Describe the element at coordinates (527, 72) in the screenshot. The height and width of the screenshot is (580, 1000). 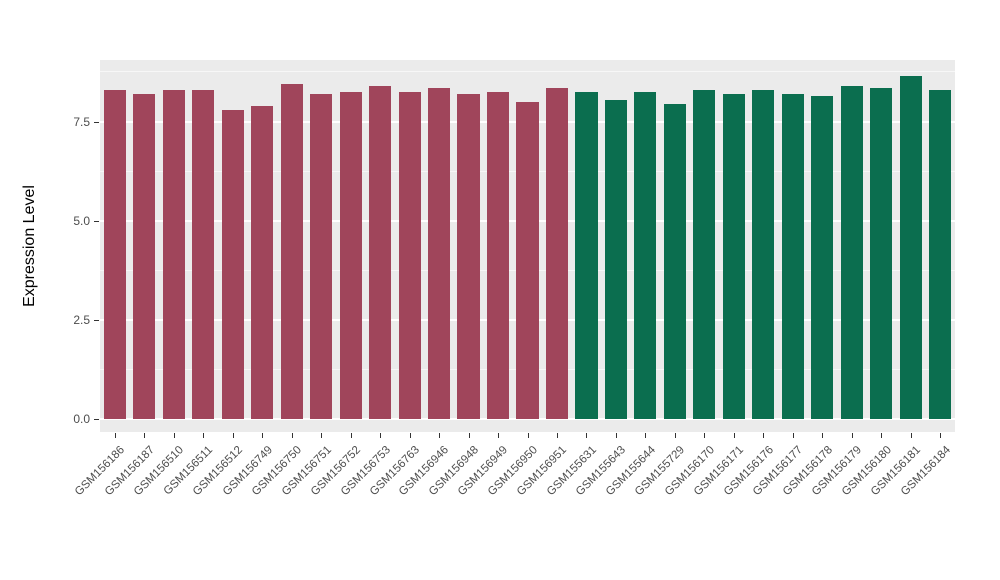
I see `gridline-minor` at that location.